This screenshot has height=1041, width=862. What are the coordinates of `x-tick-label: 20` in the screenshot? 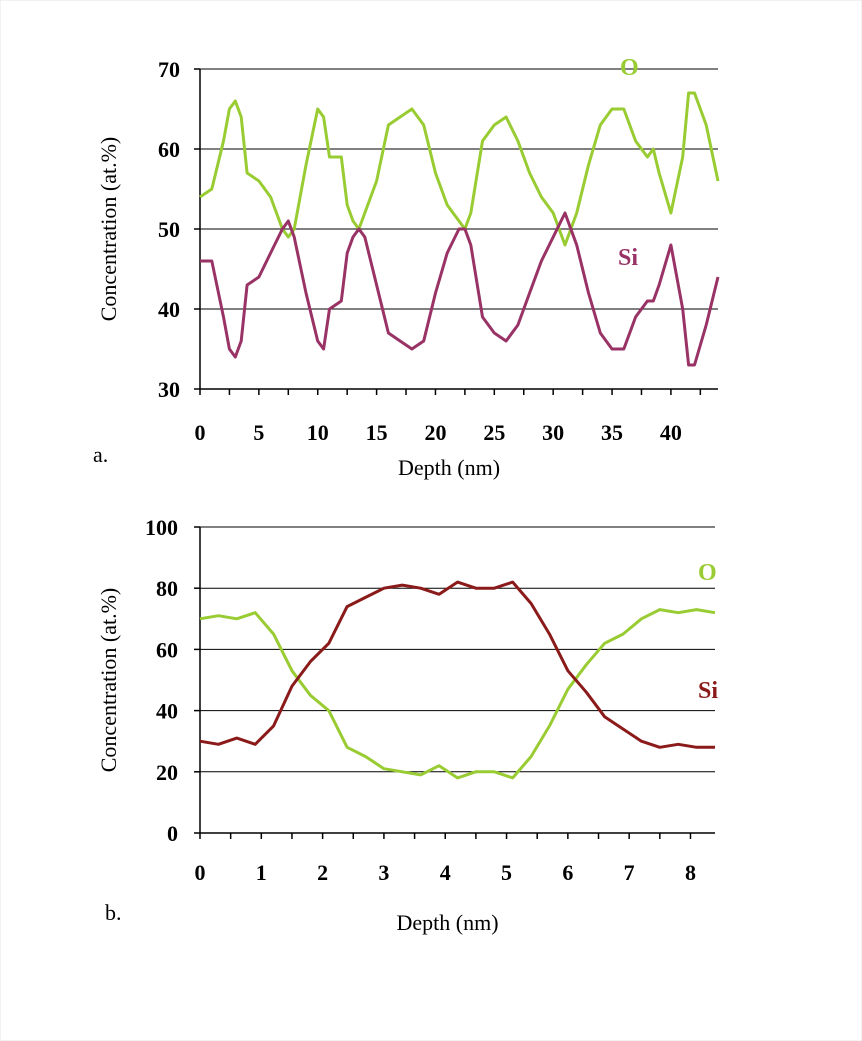 It's located at (435, 432).